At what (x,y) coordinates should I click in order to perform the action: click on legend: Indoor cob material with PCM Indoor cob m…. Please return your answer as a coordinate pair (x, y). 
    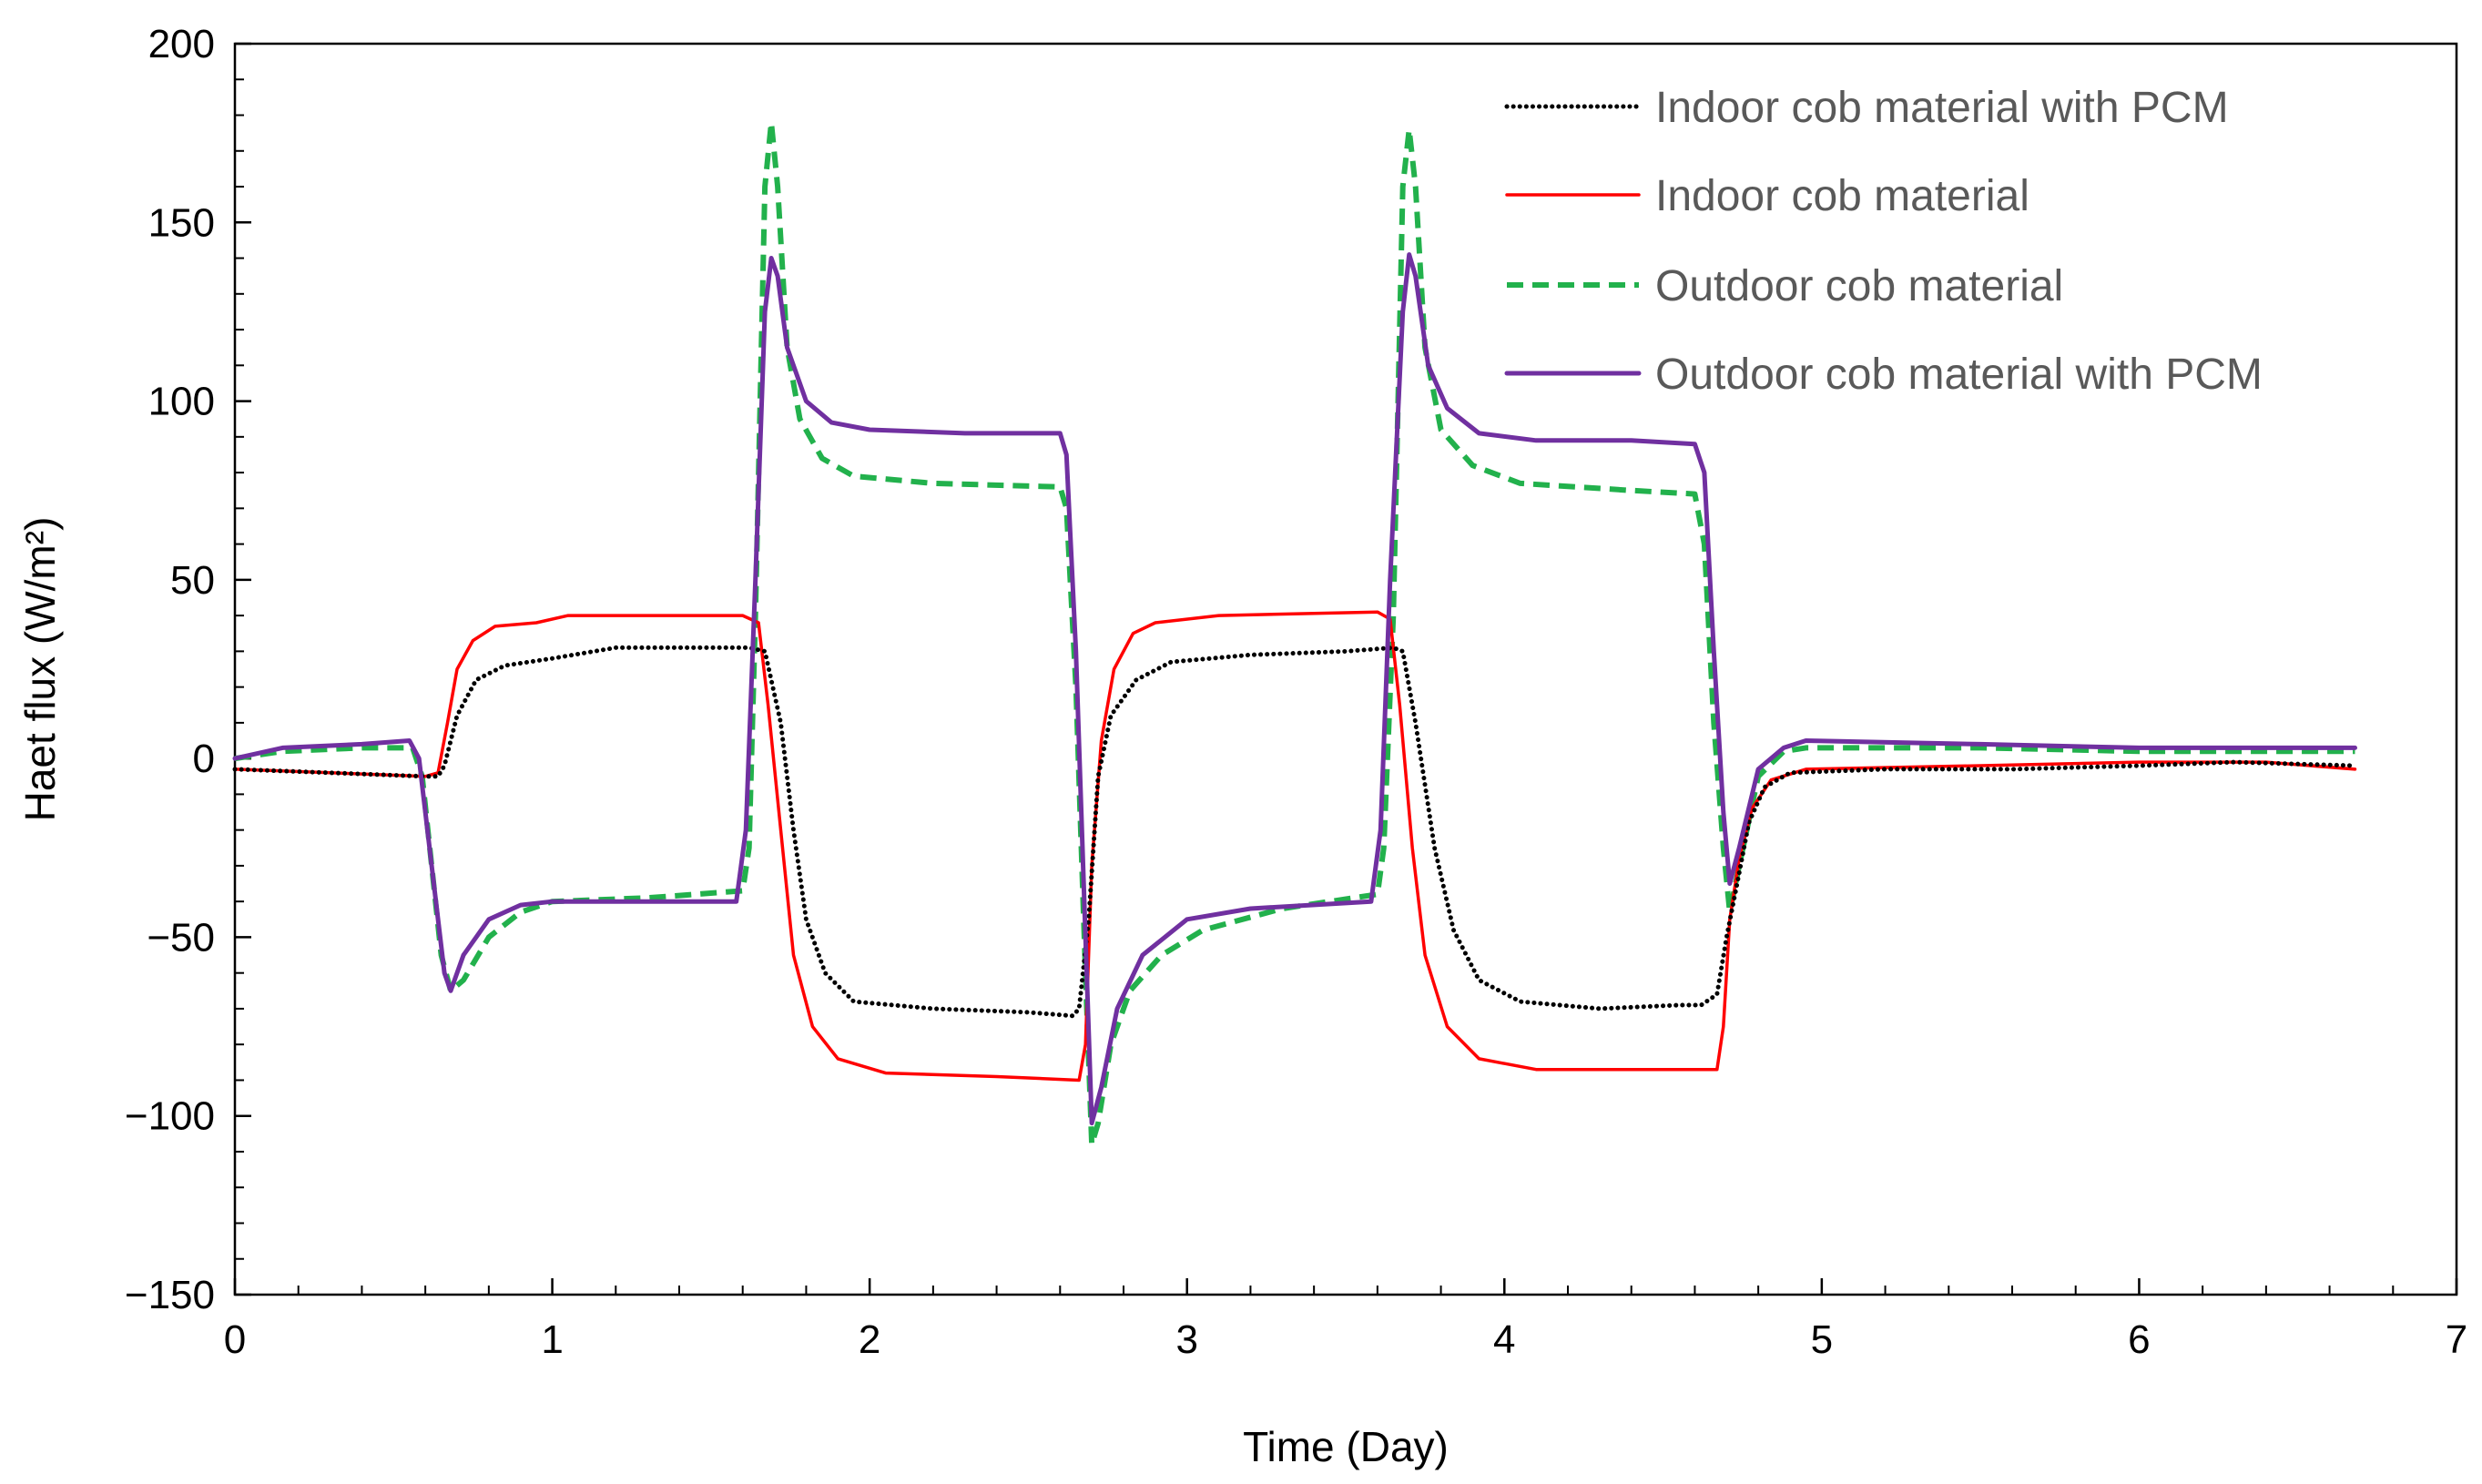
    Looking at the image, I should click on (1883, 241).